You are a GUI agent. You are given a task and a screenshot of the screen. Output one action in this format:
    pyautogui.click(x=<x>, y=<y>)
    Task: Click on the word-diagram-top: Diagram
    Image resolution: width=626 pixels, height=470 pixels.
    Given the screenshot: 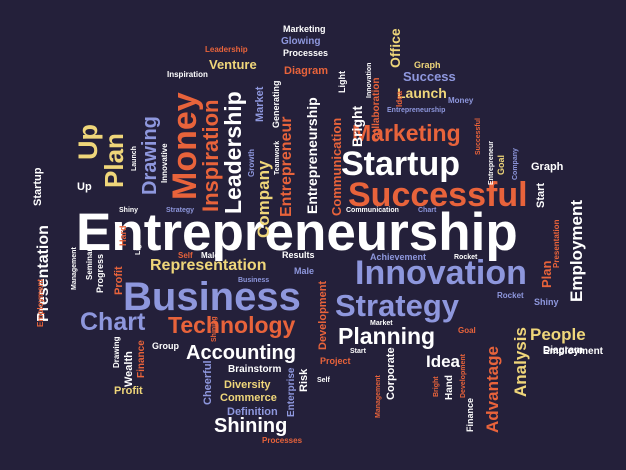 What is the action you would take?
    pyautogui.click(x=306, y=71)
    